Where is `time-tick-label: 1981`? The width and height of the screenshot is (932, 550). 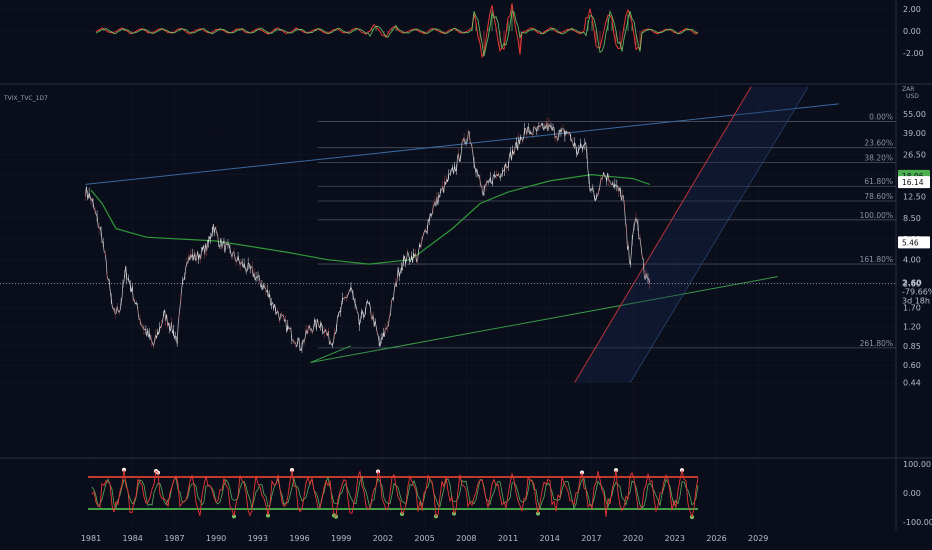
time-tick-label: 1981 is located at coordinates (91, 538).